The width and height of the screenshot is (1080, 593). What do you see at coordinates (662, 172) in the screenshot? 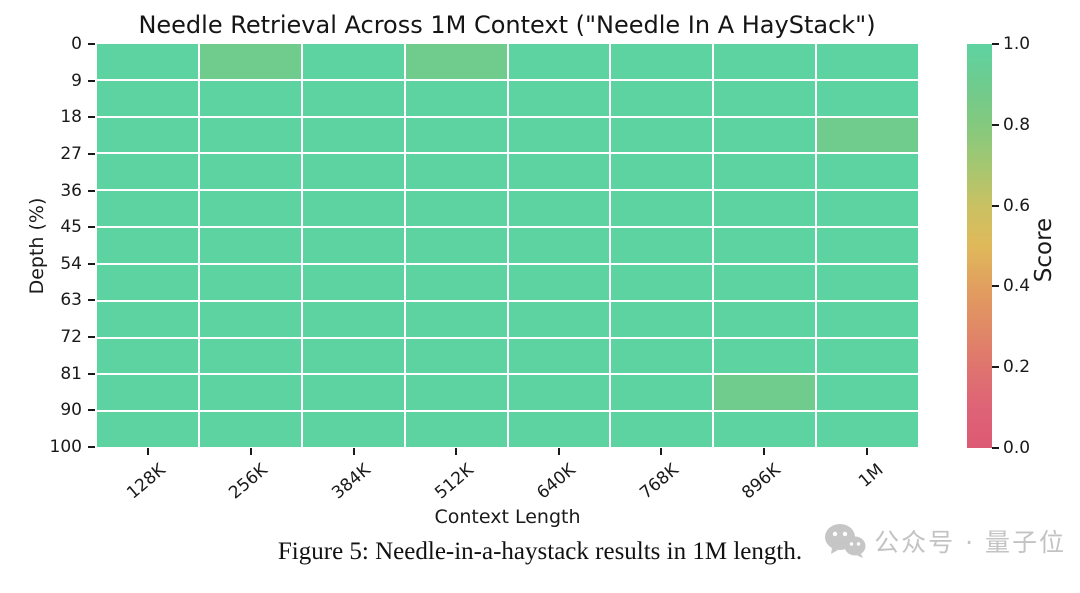
I see `heatmap-cell-r3c5` at bounding box center [662, 172].